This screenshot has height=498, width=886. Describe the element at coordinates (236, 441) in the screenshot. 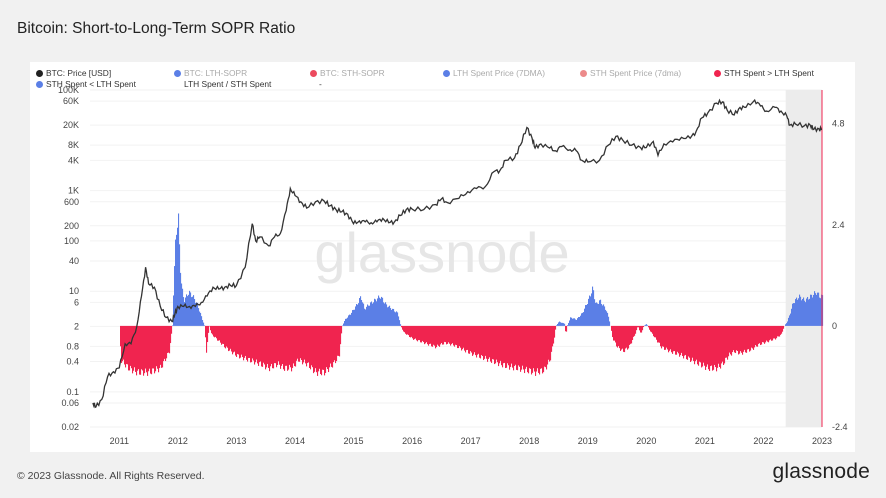

I see `x-tick-label: 2013` at that location.